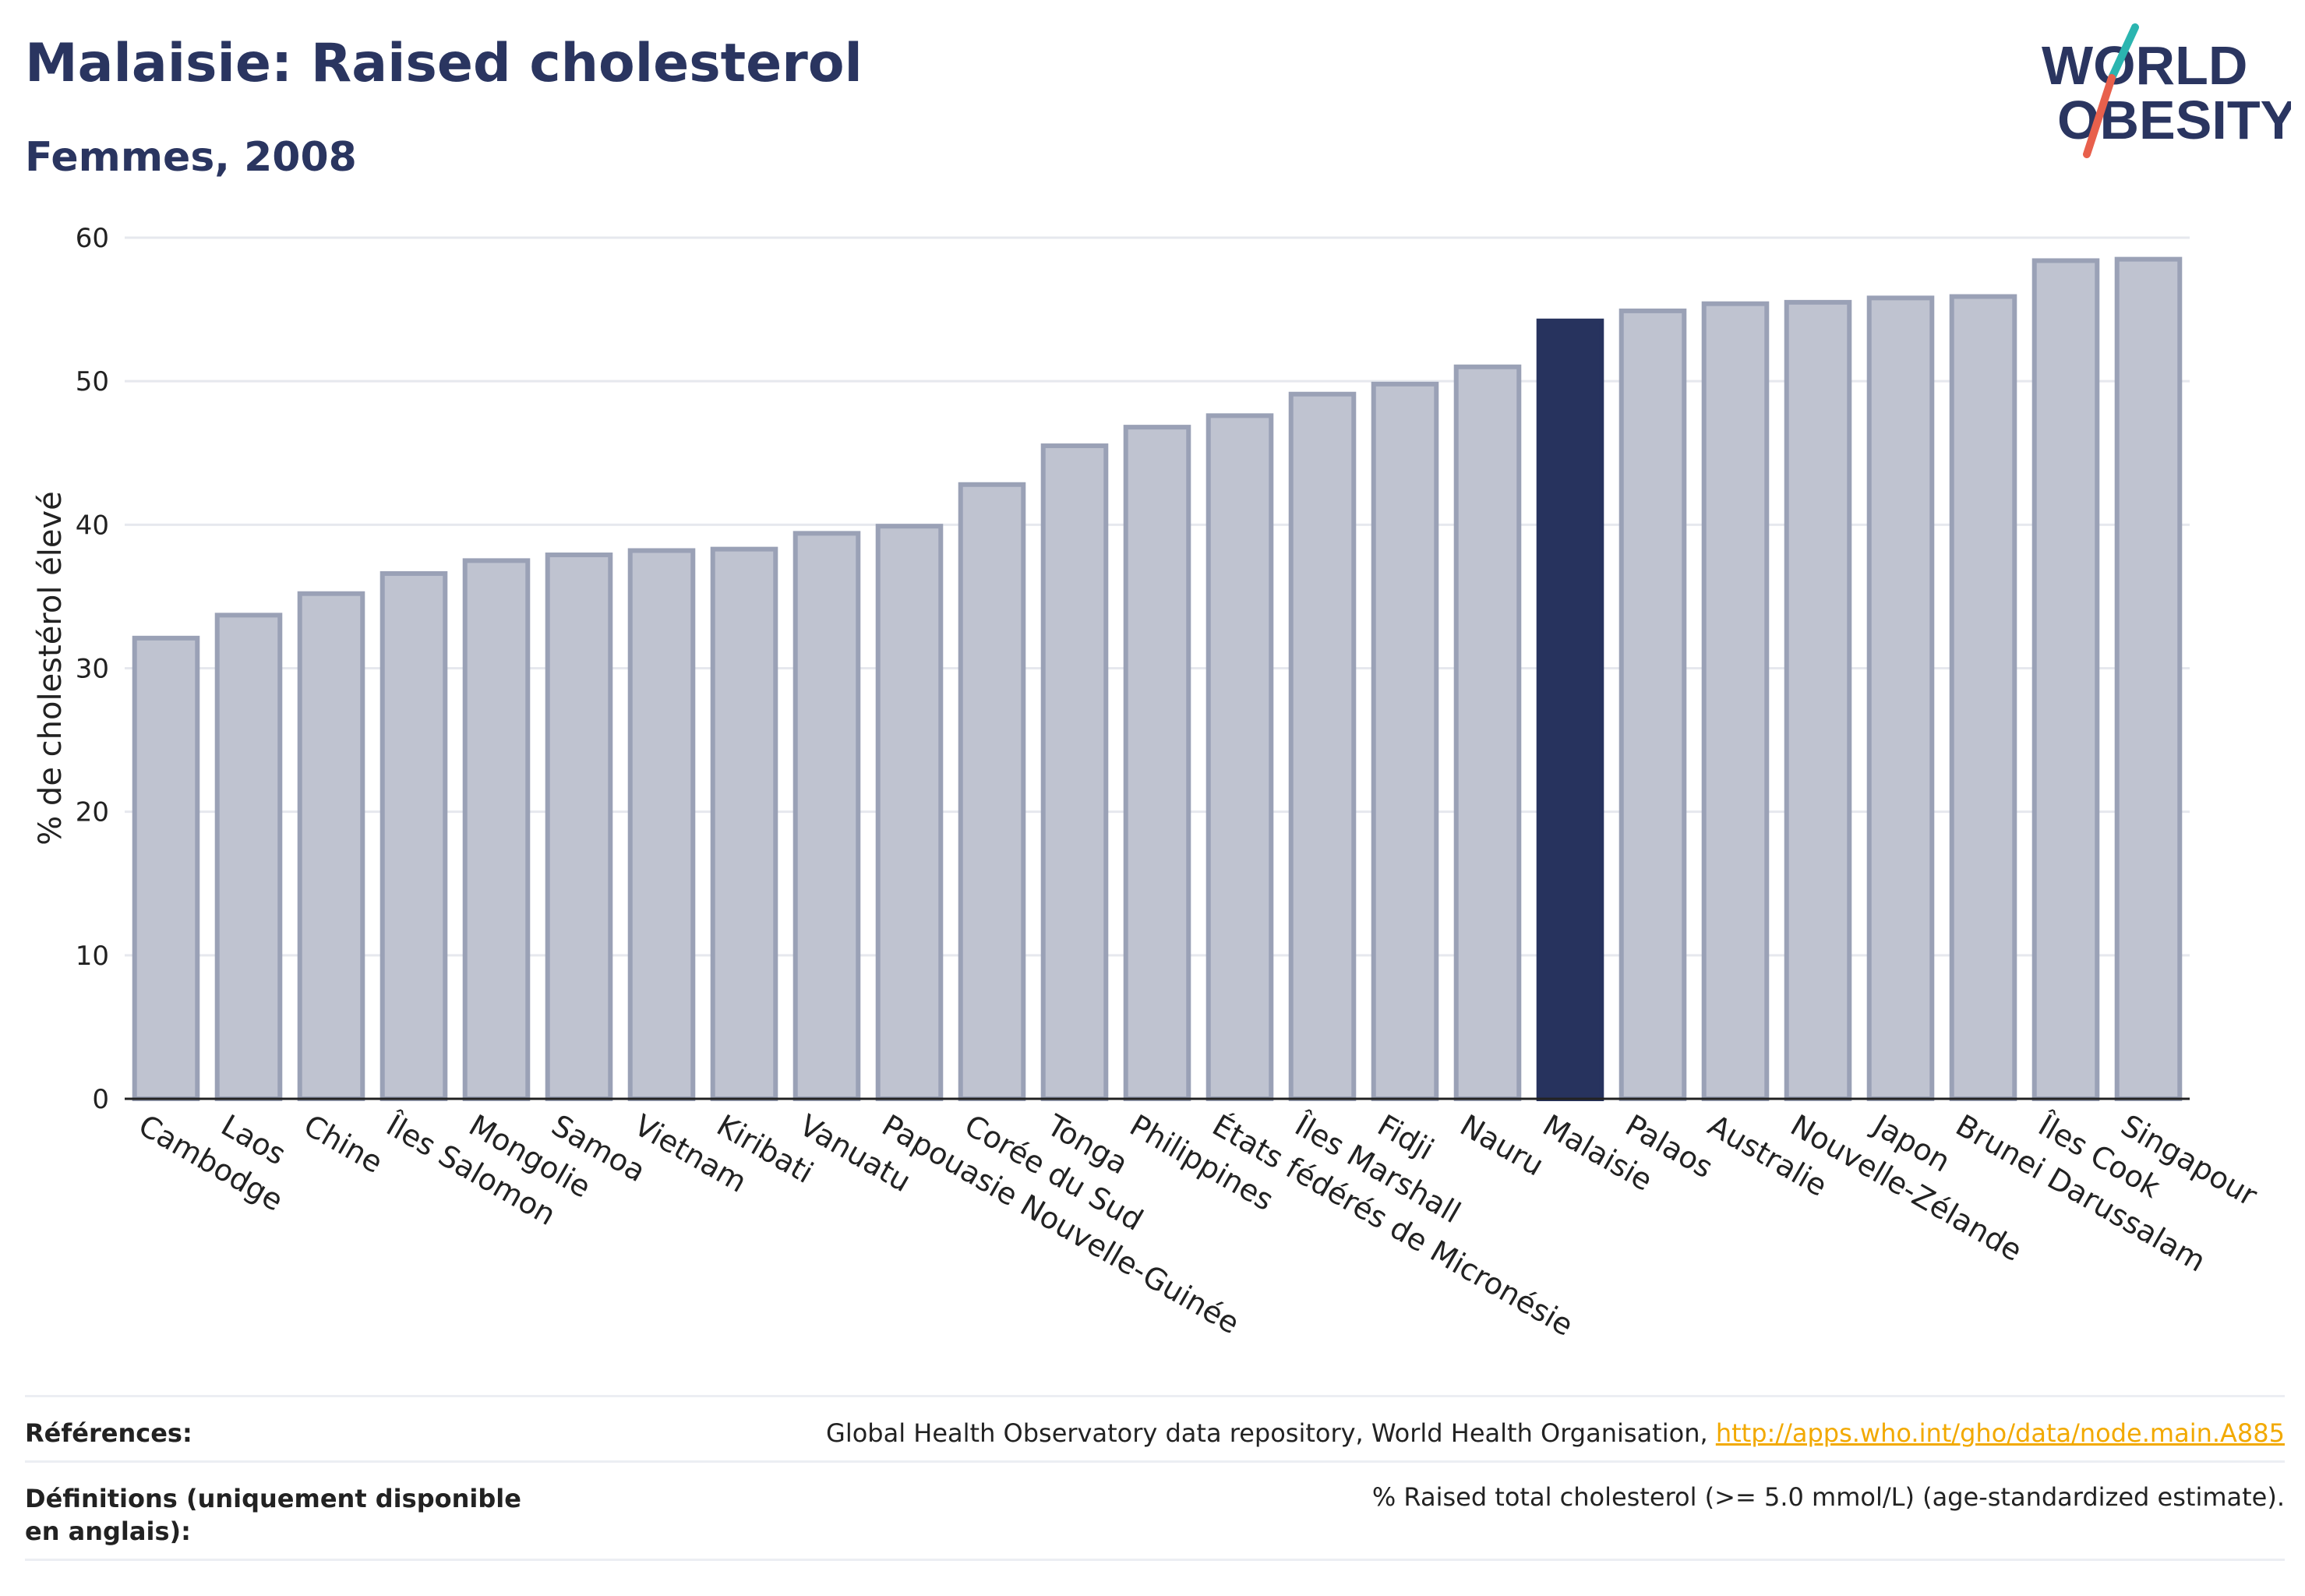 Image resolution: width=2305 pixels, height=1596 pixels. Describe the element at coordinates (343, 1144) in the screenshot. I see `x-tick-label: Chine` at that location.